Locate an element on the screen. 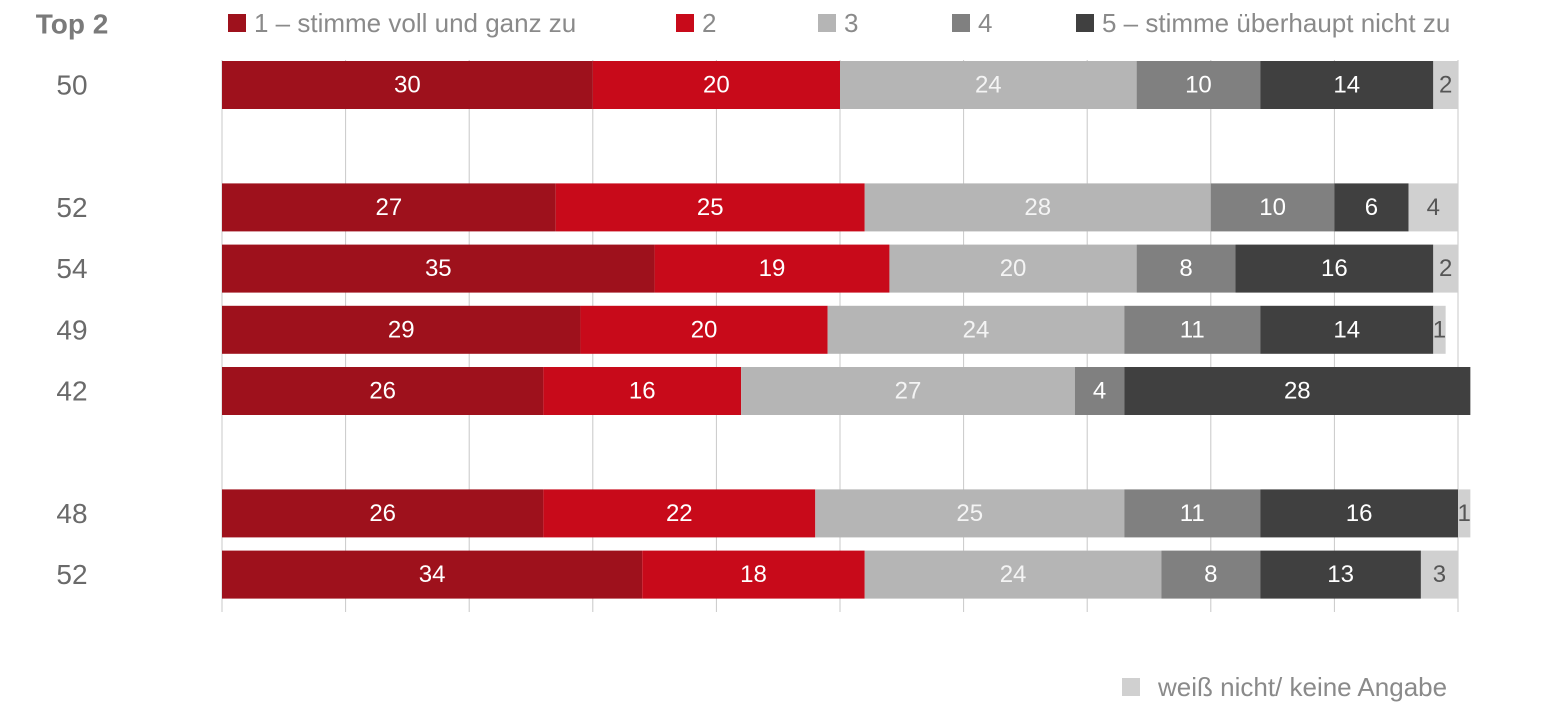 This screenshot has width=1541, height=702. data-label: 30 is located at coordinates (407, 85).